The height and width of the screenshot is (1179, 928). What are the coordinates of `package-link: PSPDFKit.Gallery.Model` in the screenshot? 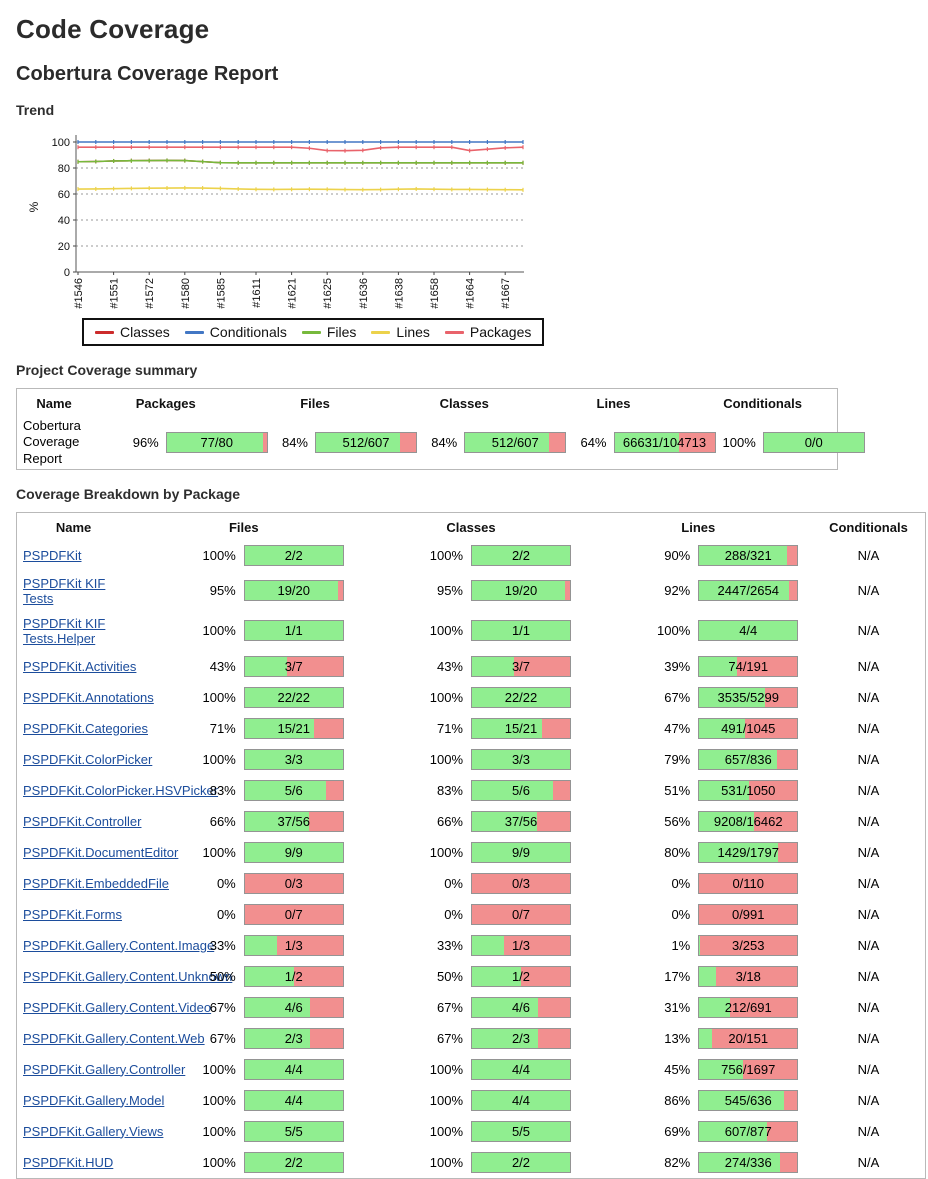 It's located at (94, 1100).